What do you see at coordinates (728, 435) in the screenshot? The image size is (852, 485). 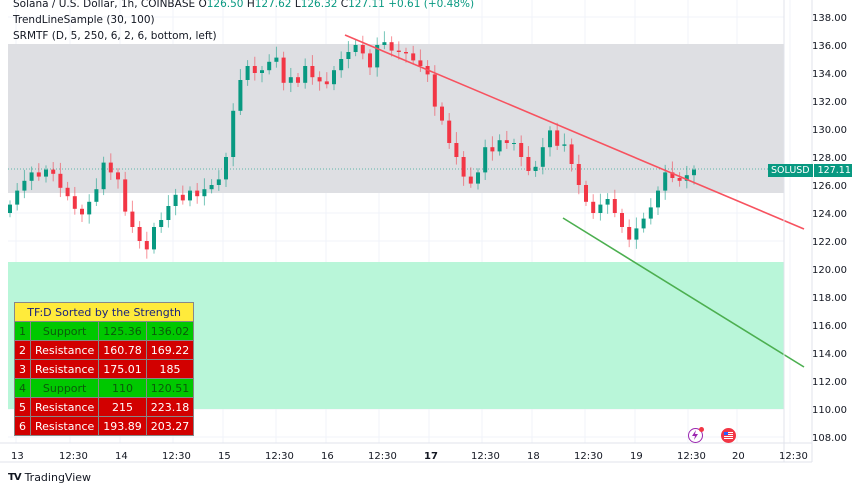 I see `us-flag-event-icon` at bounding box center [728, 435].